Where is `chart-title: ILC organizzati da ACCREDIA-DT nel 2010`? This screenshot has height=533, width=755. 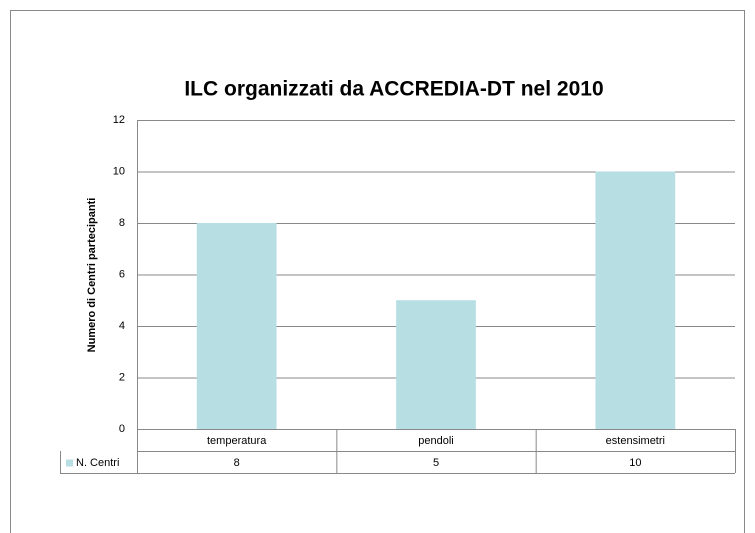 chart-title: ILC organizzati da ACCREDIA-DT nel 2010 is located at coordinates (393, 89).